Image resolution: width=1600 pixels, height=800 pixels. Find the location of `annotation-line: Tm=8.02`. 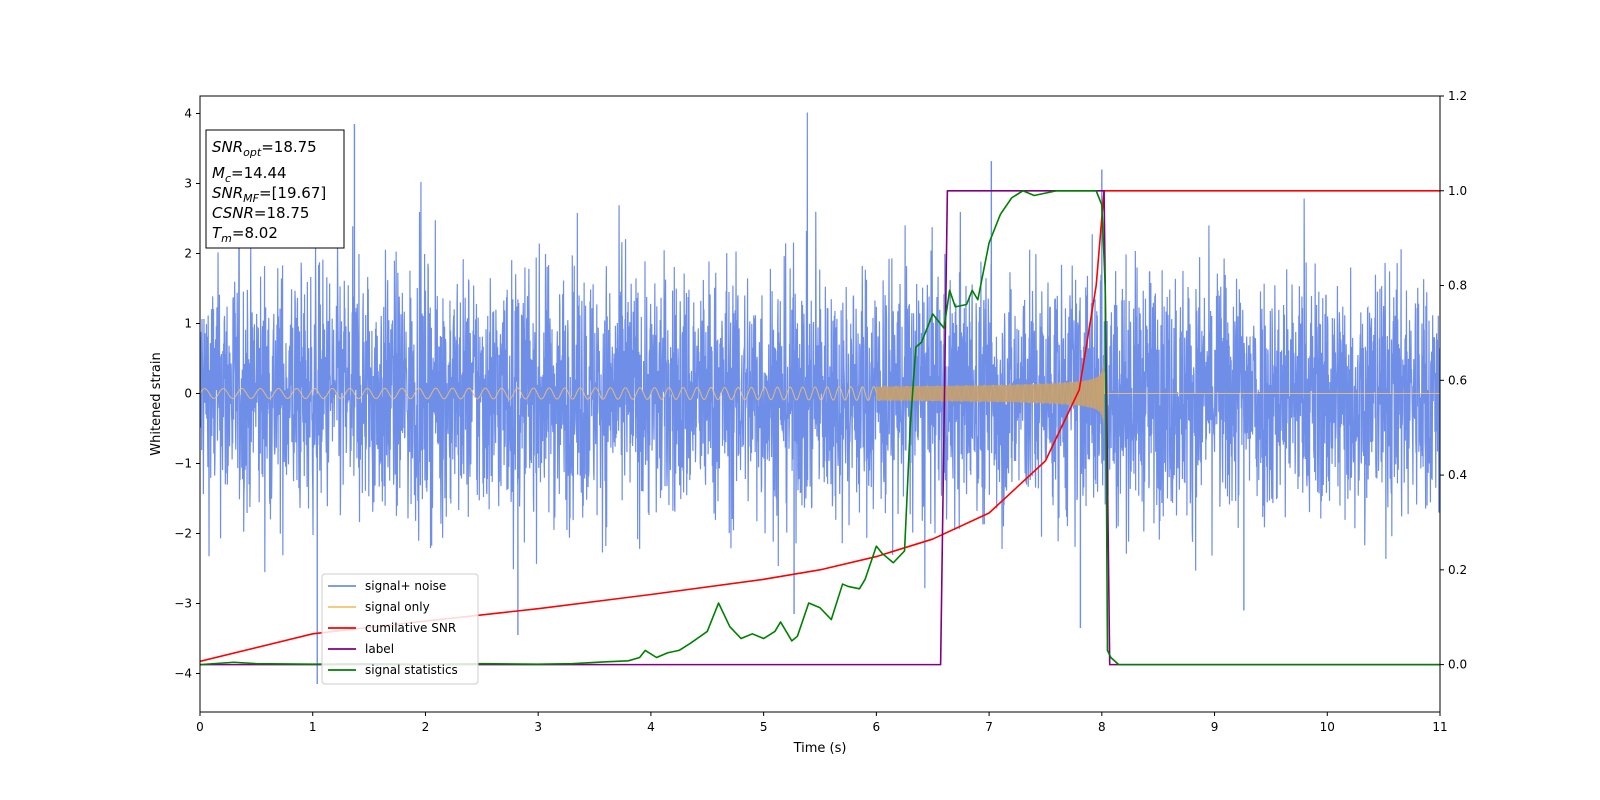

annotation-line: Tm=8.02 is located at coordinates (245, 234).